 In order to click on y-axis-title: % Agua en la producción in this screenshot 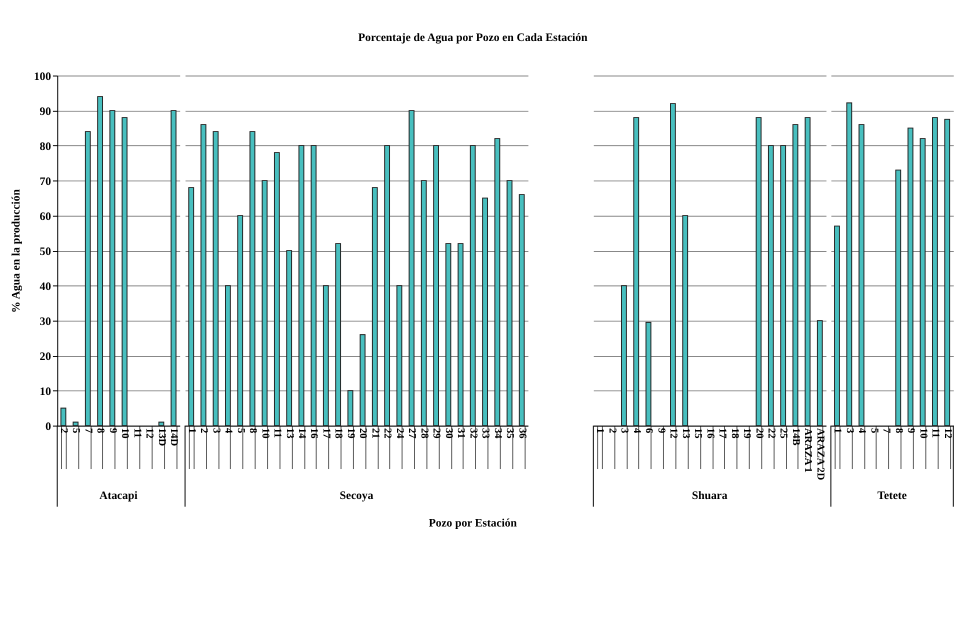, I will do `click(16, 250)`.